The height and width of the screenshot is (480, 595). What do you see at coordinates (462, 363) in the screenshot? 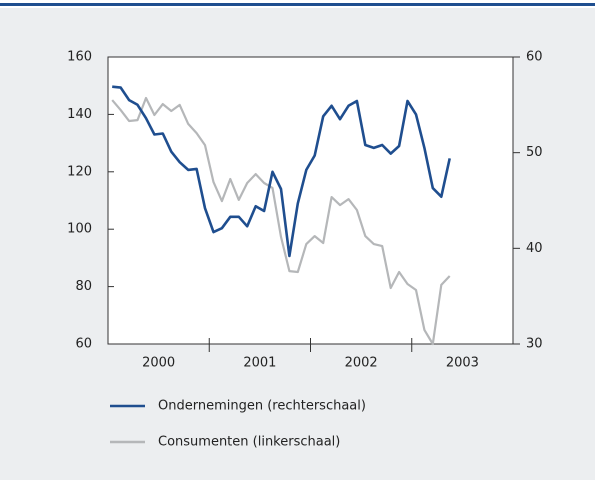
I see `x-tick-label: 2003` at bounding box center [462, 363].